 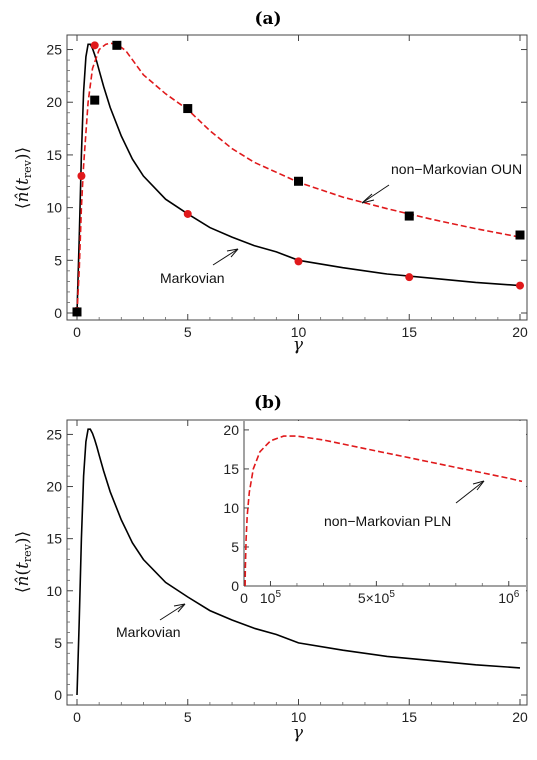 What do you see at coordinates (509, 597) in the screenshot?
I see `inset-x-tick-label: 10⁶` at bounding box center [509, 597].